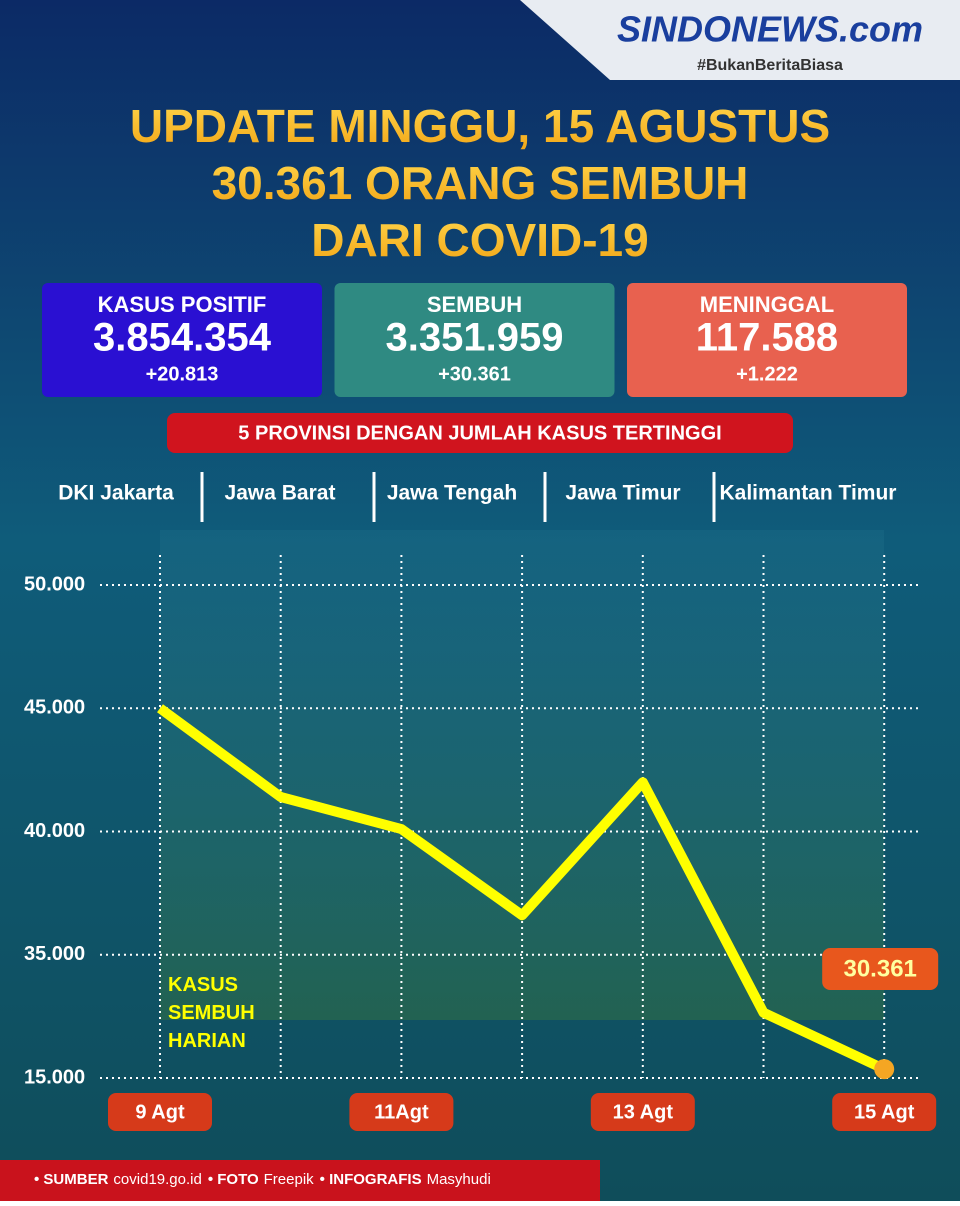  Describe the element at coordinates (54, 954) in the screenshot. I see `y-tick-label: 35.000` at that location.